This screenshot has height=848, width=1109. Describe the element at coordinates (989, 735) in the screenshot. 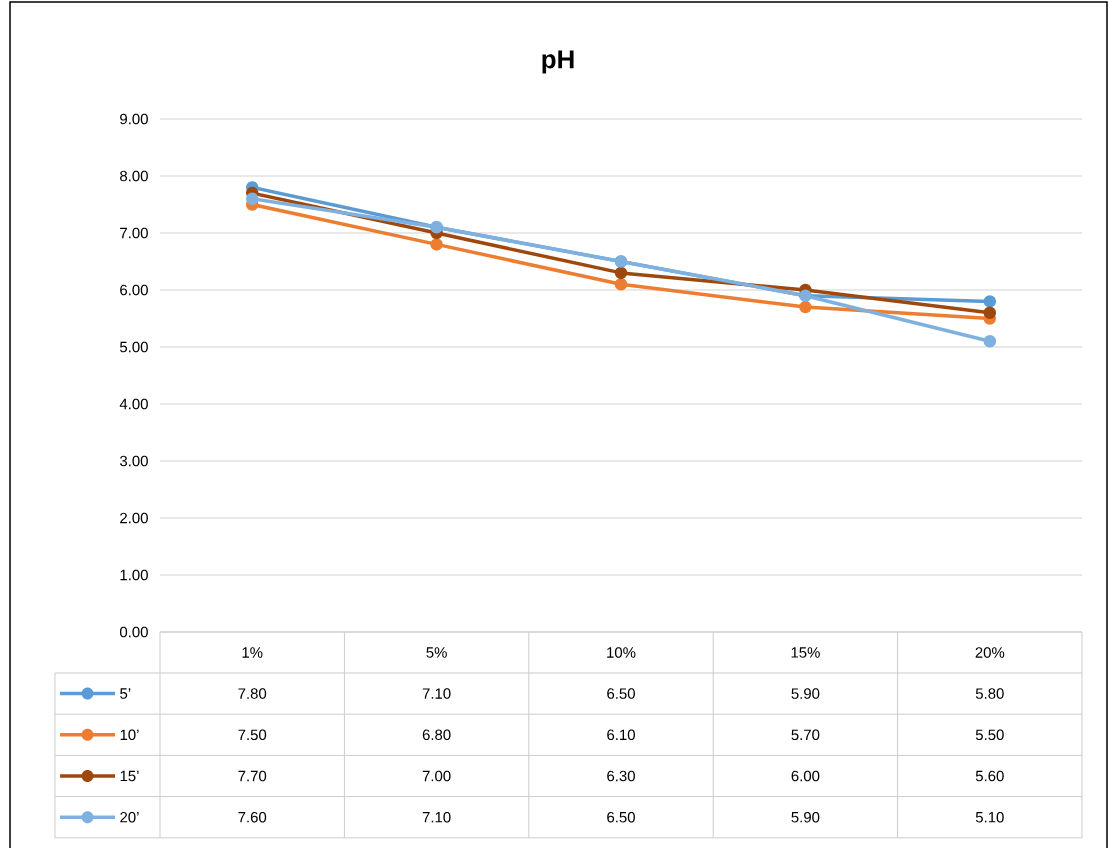

I see `data-label: 5.50` at that location.